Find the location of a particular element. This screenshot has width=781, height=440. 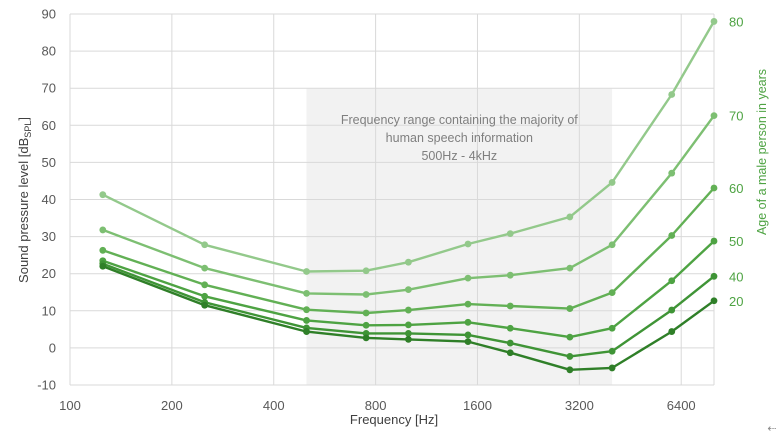

age-labels: 80 70 60 50 40 20 is located at coordinates (736, 161).